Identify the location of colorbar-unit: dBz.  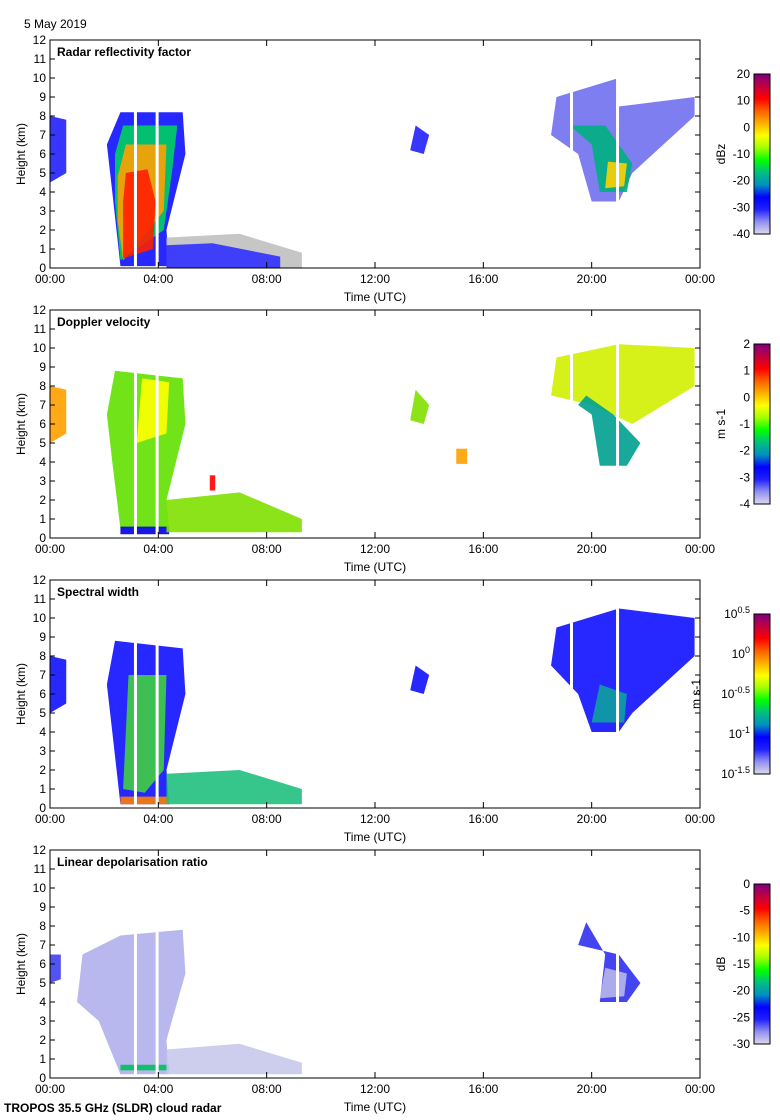
(721, 154).